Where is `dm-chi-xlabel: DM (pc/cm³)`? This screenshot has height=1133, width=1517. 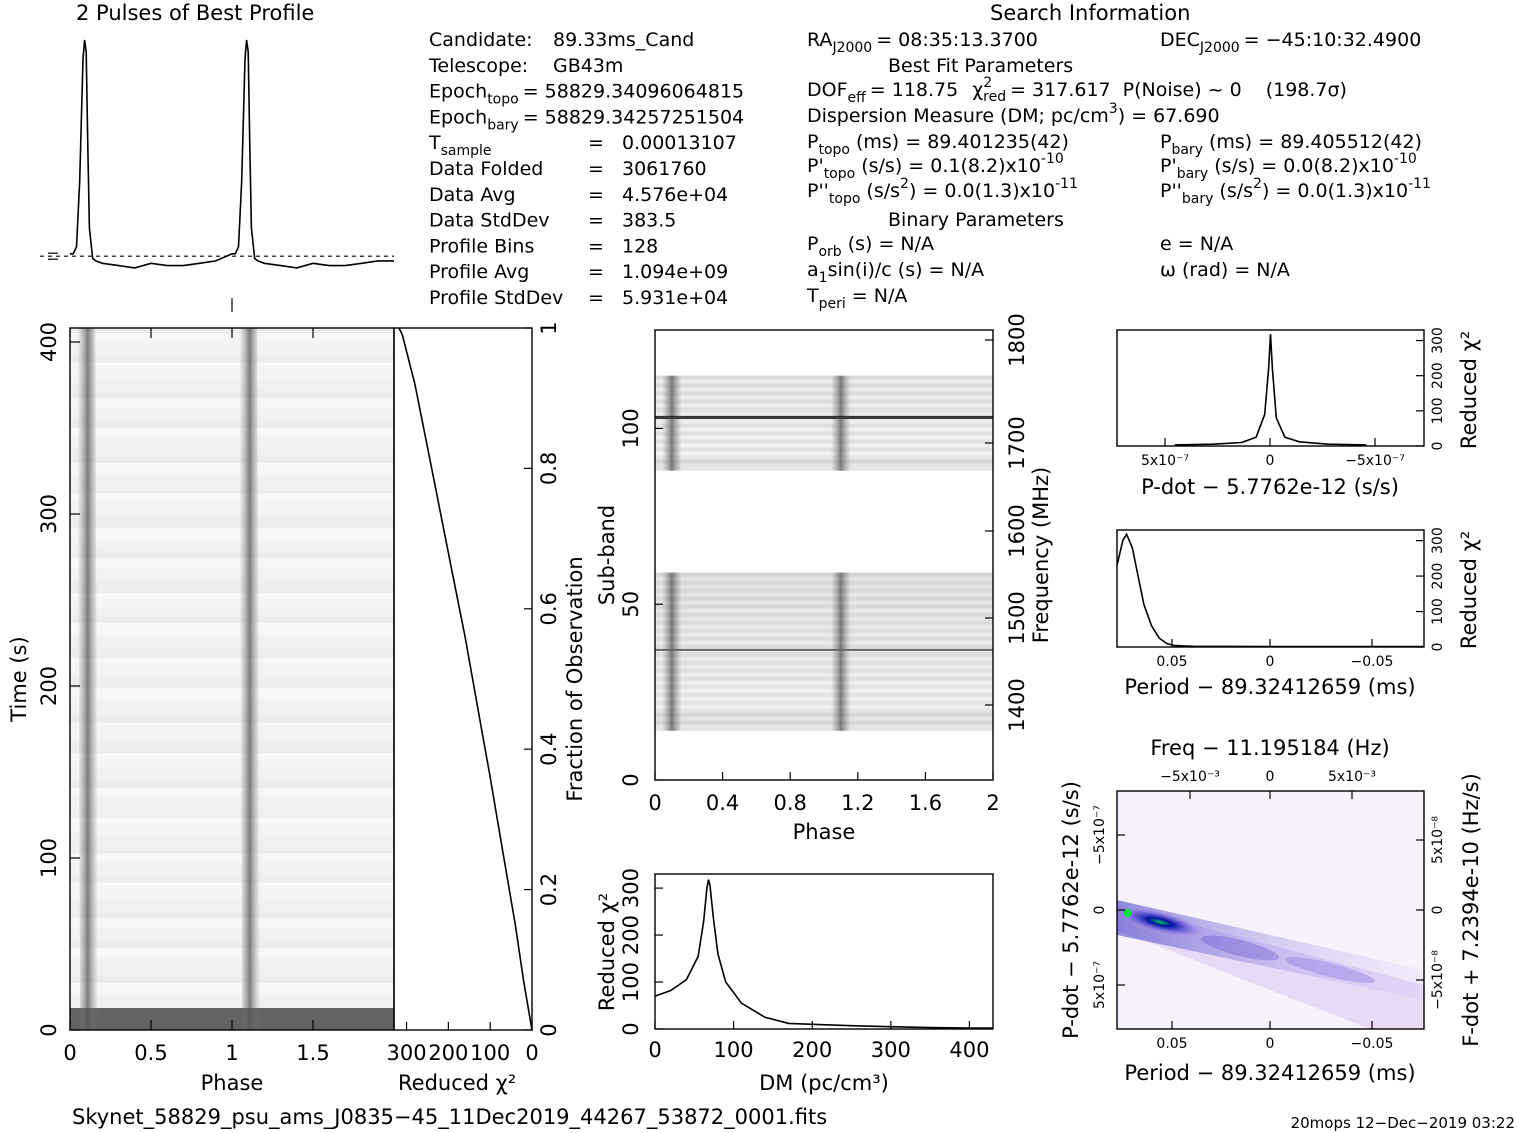
dm-chi-xlabel: DM (pc/cm³) is located at coordinates (824, 1083).